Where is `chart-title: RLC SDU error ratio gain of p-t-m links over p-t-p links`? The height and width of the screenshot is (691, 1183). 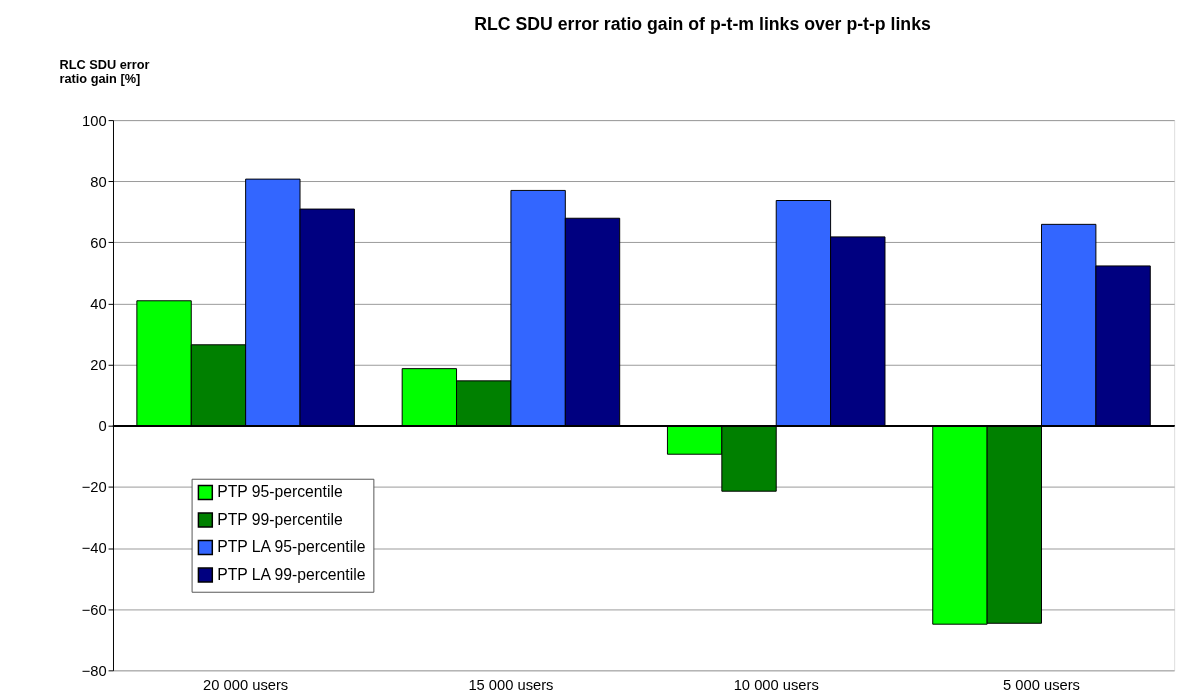
chart-title: RLC SDU error ratio gain of p-t-m links over p-t-p links is located at coordinates (702, 23).